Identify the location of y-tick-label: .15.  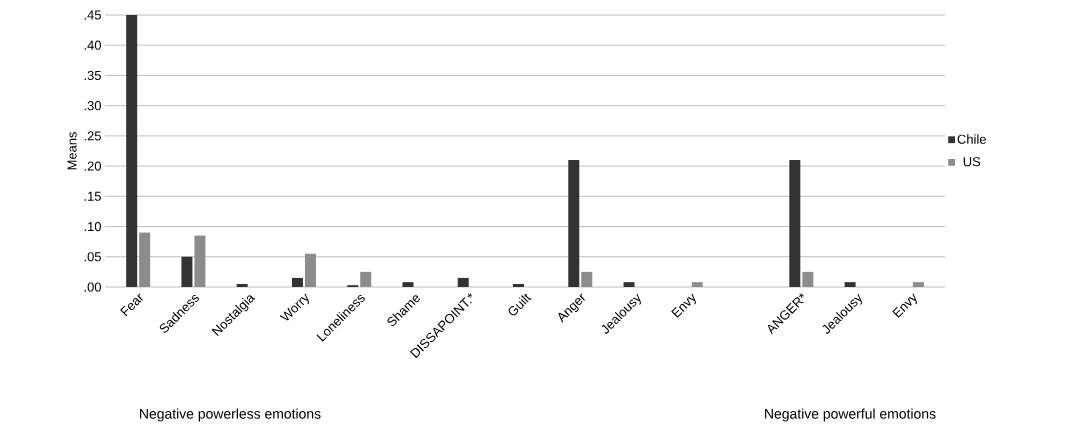
(92, 196).